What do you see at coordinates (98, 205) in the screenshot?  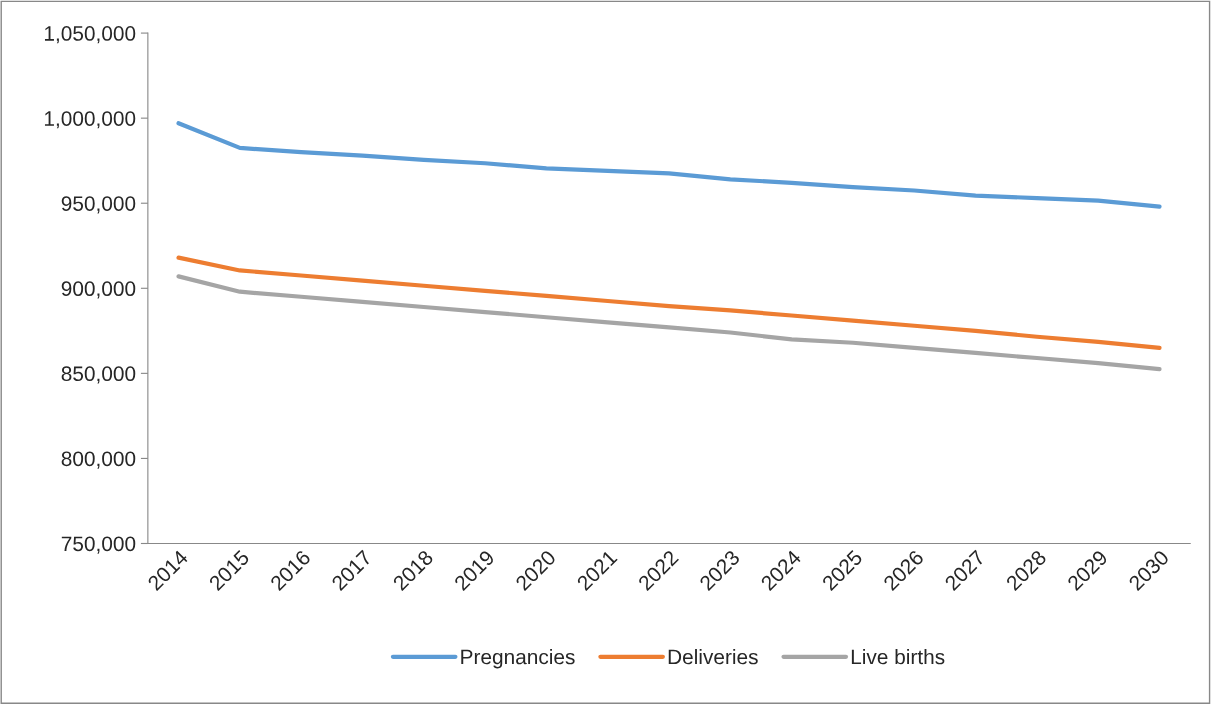 I see `y-tick-label: 950,000` at bounding box center [98, 205].